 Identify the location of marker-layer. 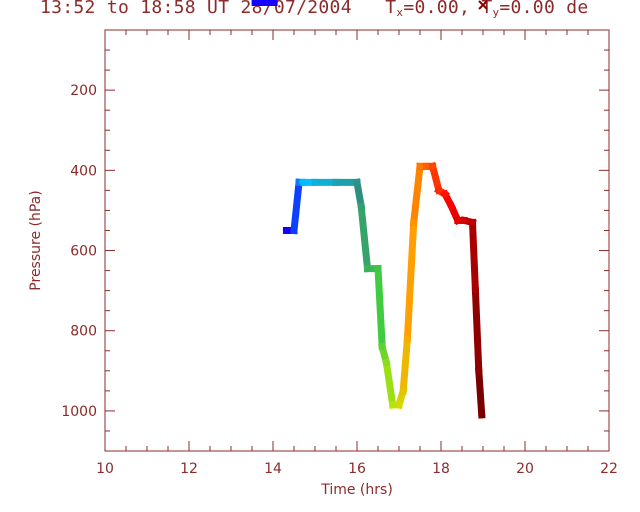
(369, 5).